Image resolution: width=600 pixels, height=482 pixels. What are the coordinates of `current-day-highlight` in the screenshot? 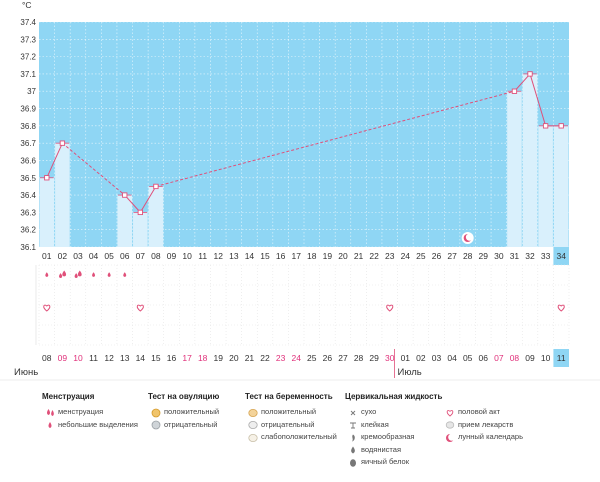 It's located at (561, 256).